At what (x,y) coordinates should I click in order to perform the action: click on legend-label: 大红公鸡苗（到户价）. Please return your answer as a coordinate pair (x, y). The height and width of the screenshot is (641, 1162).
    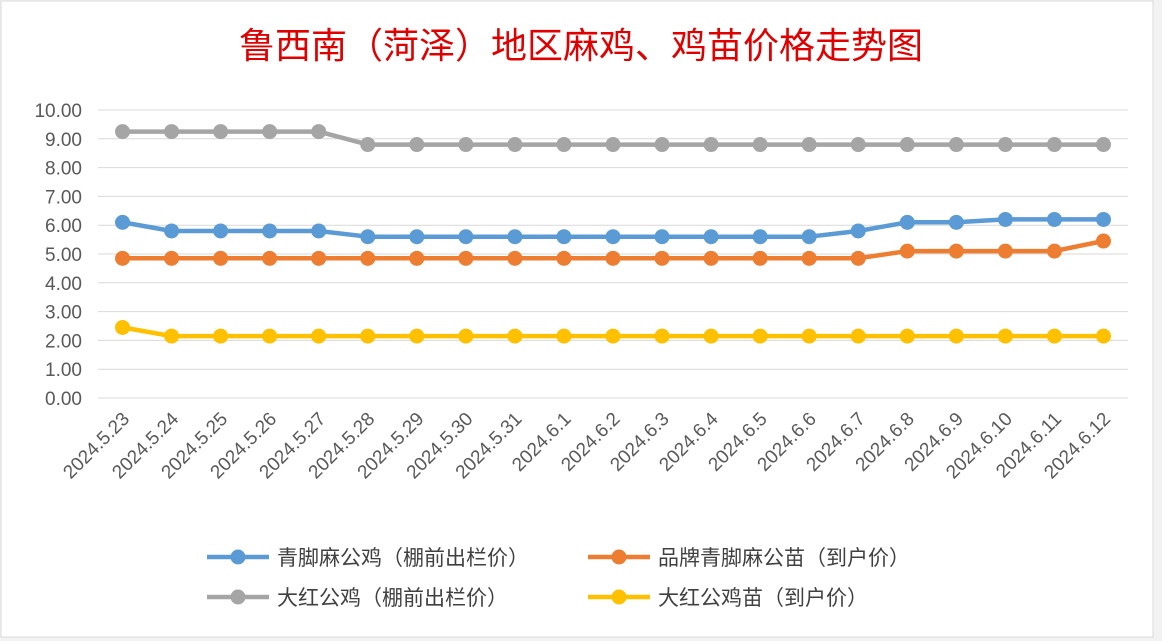
    Looking at the image, I should click on (763, 598).